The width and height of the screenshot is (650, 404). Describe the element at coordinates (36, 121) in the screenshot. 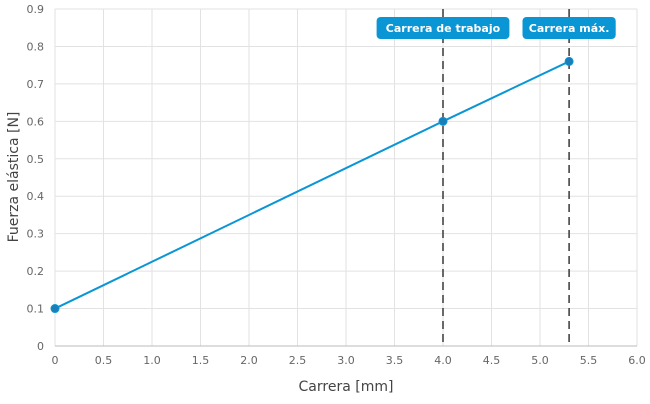

I see `y-tick-label: 0.6` at that location.